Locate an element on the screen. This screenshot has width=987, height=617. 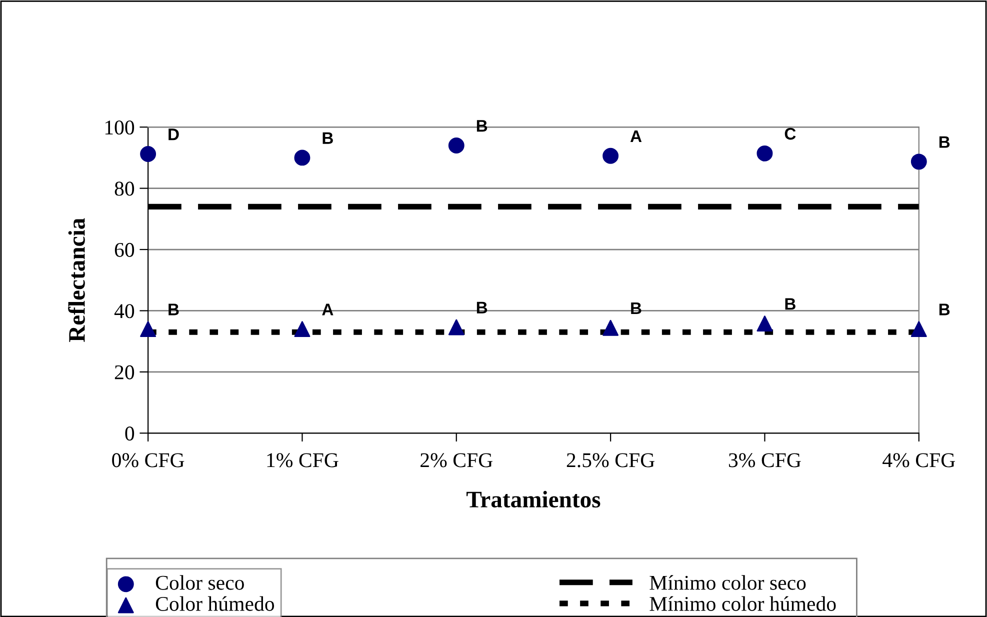
y-tick-label: 0 is located at coordinates (129, 433).